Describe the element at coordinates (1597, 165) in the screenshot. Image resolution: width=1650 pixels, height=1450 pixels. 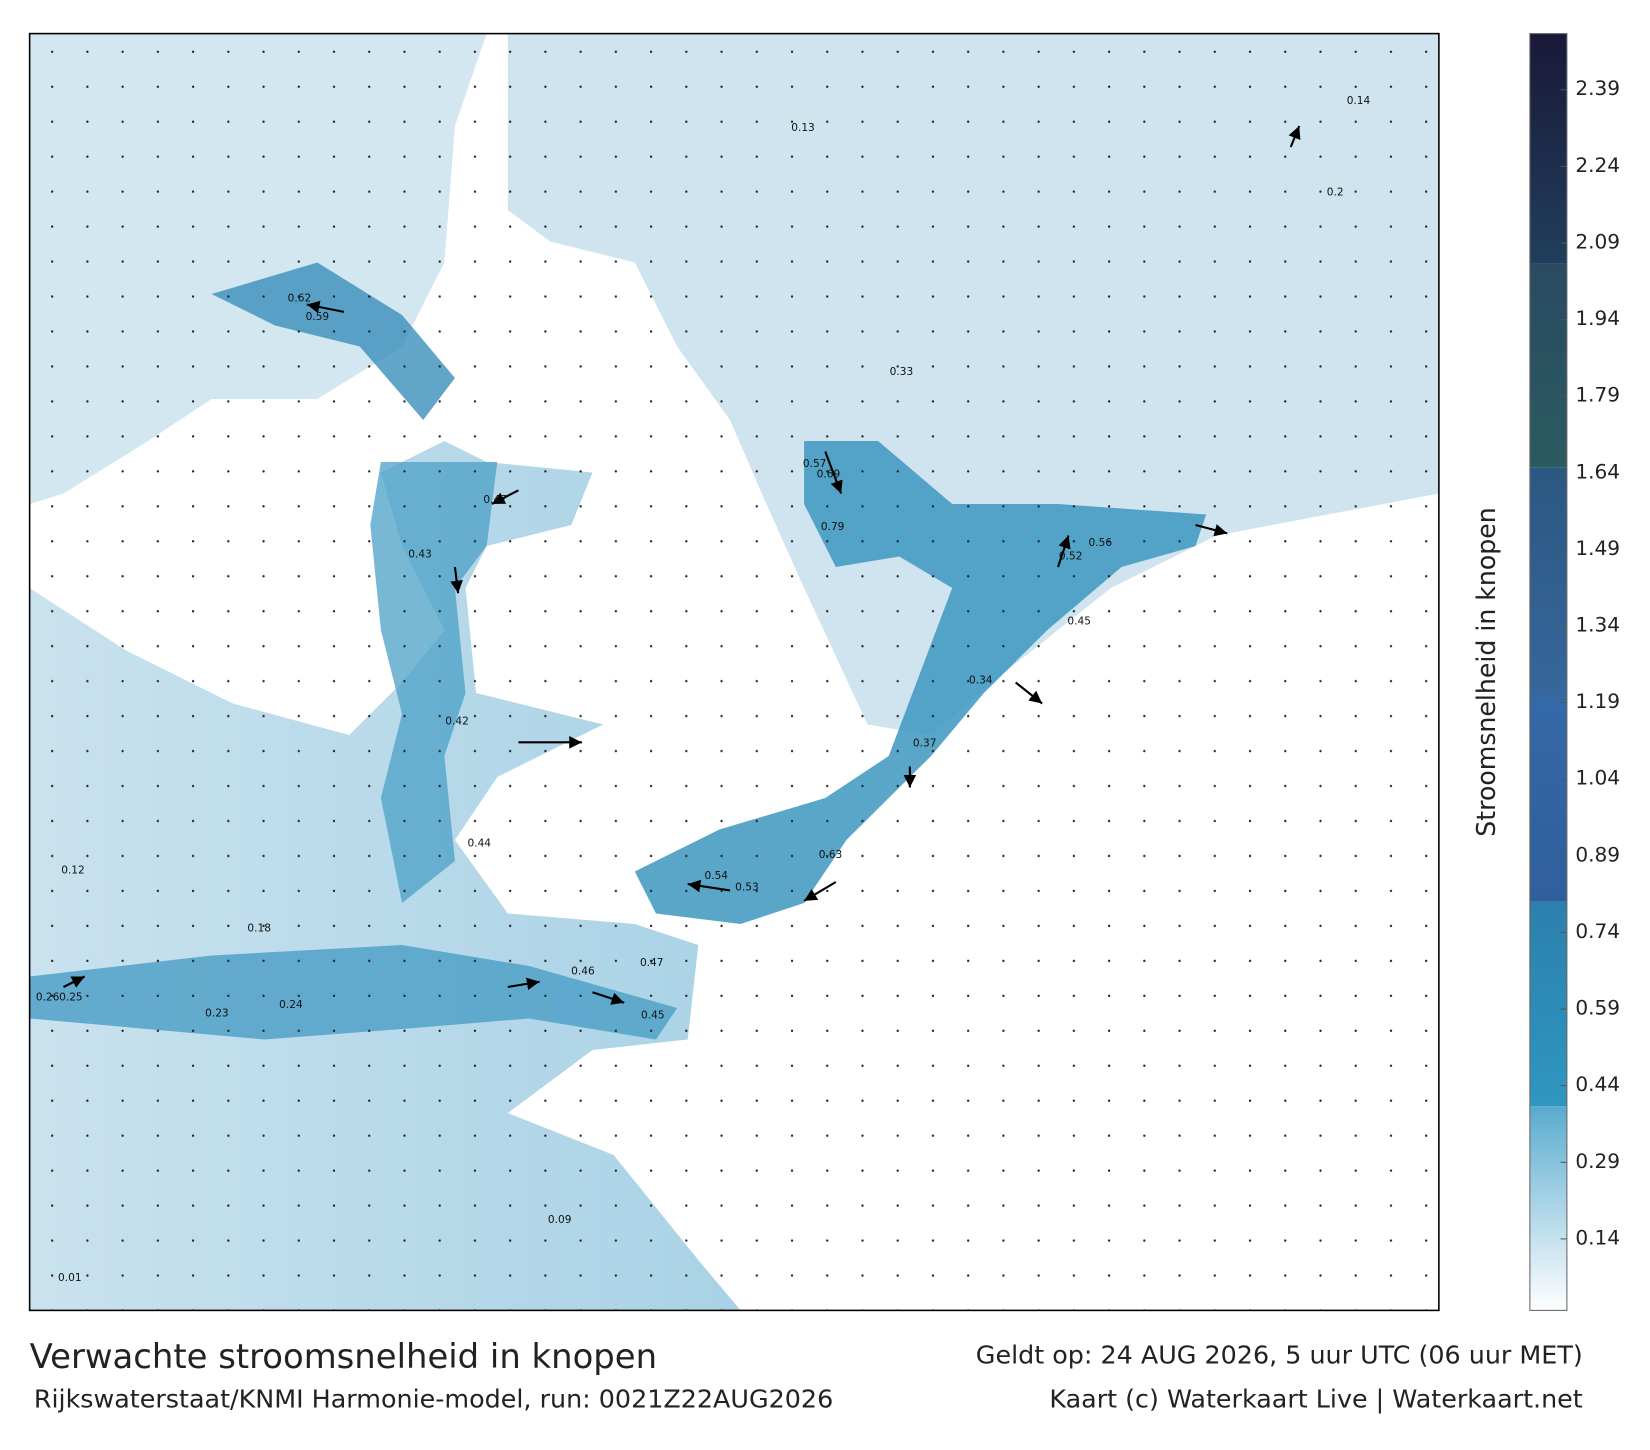
I see `colorbar-tick-label: 2.24` at that location.